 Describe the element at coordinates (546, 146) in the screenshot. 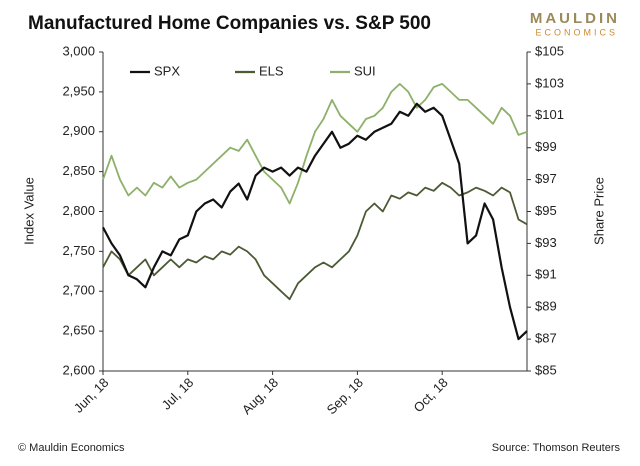

I see `y2-tick-label: $99` at that location.